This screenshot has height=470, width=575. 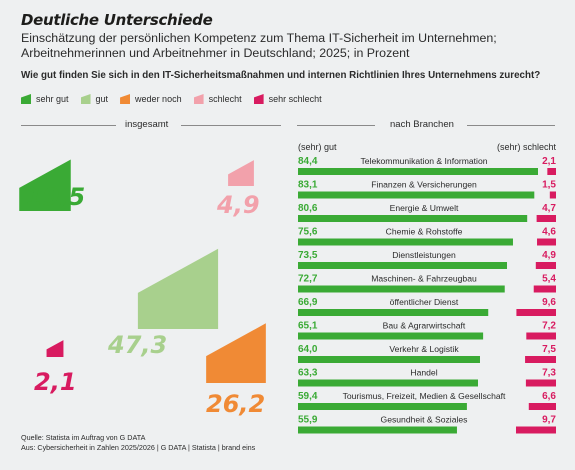 I want to click on overall-value-label: 4,9, so click(x=238, y=205).